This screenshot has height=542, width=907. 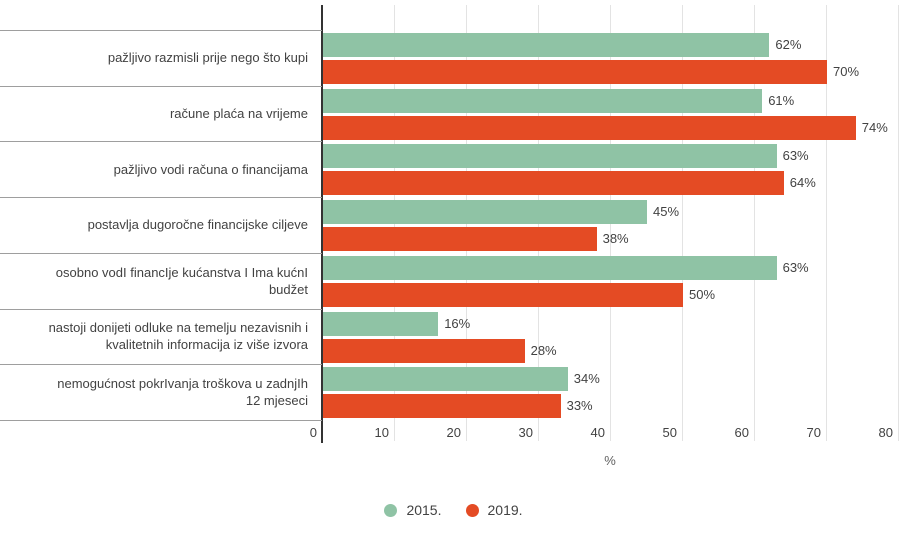 I want to click on x-tick-label-40: 40, so click(x=597, y=432).